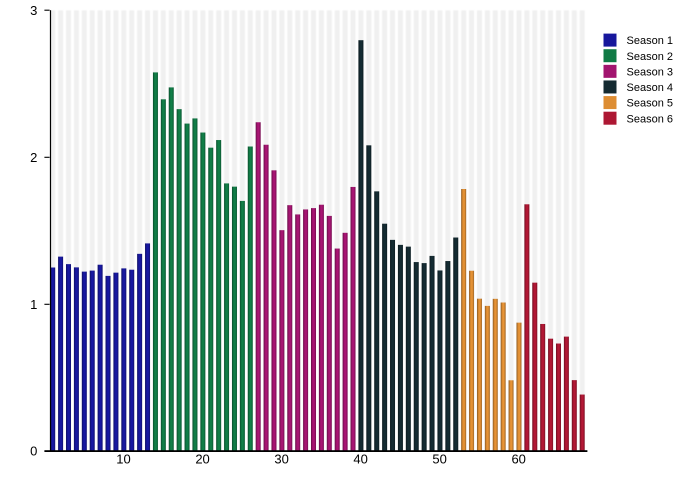  What do you see at coordinates (650, 104) in the screenshot?
I see `svg-text: Season 5` at bounding box center [650, 104].